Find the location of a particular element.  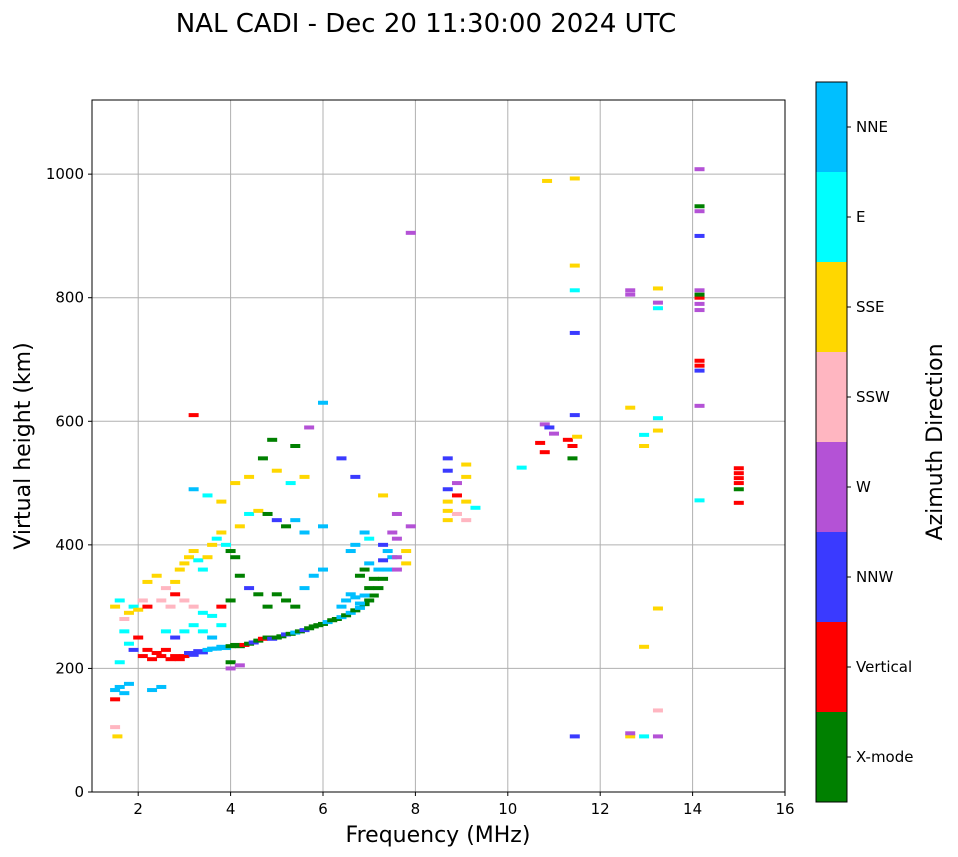

y-tick-label: 1000 is located at coordinates (65, 174).